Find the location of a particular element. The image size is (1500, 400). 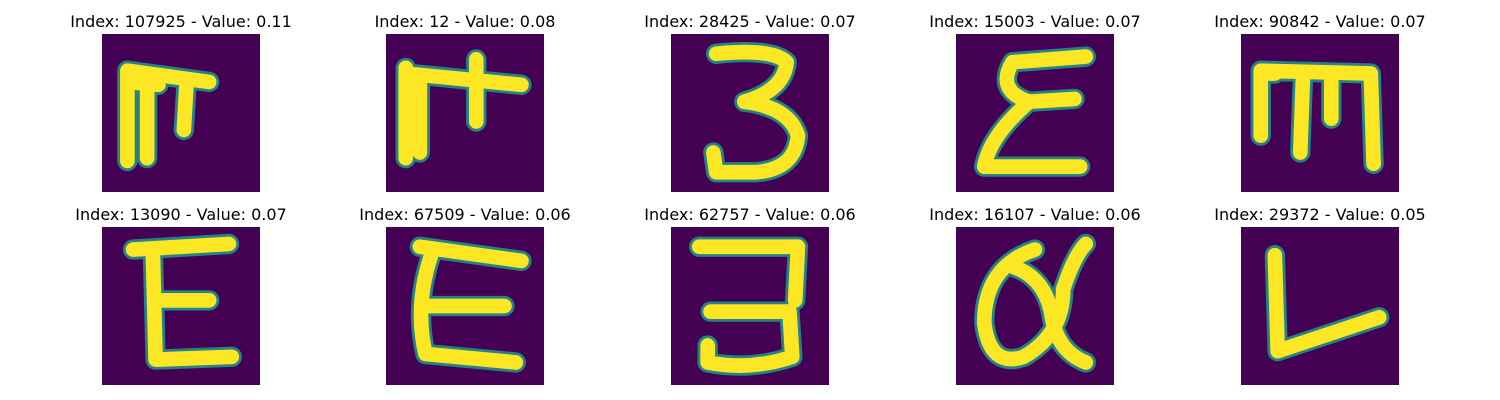

panel-title: Index: 90842 - Value: 0.07 is located at coordinates (1320, 21).